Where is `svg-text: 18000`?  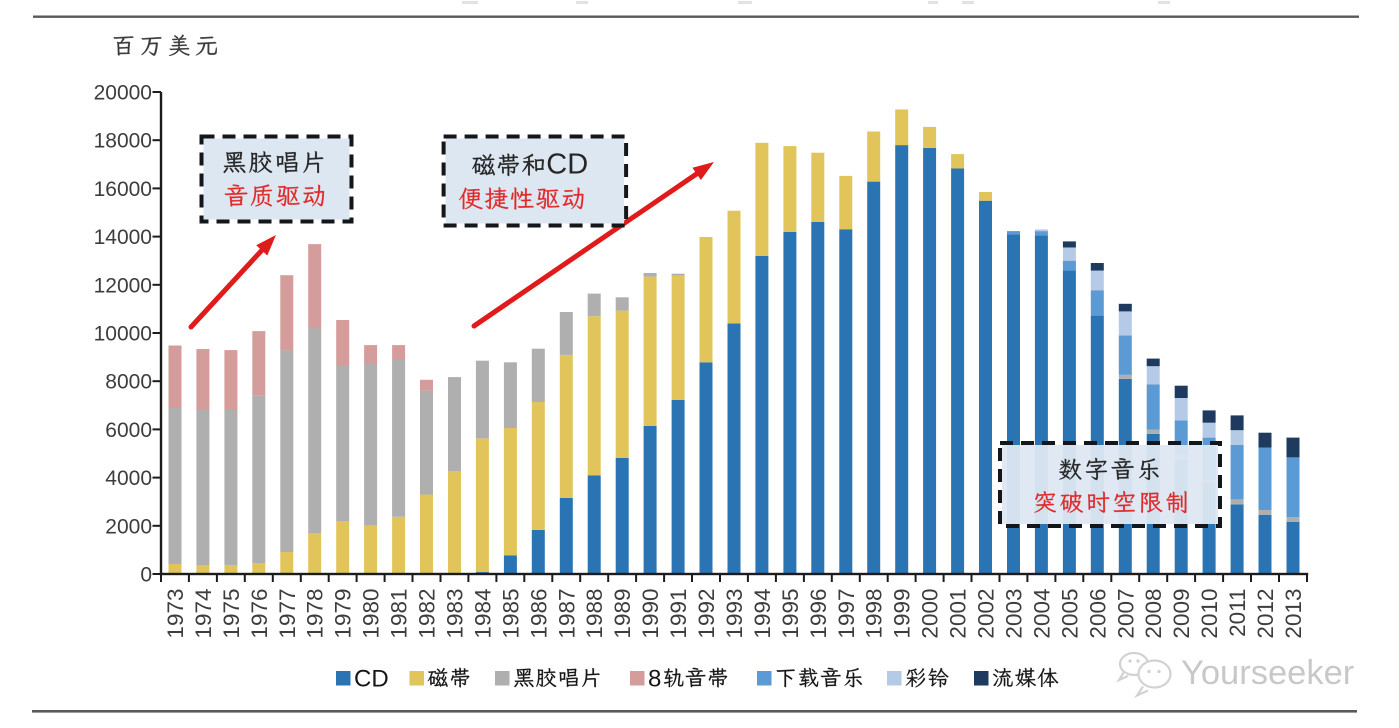
svg-text: 18000 is located at coordinates (123, 141).